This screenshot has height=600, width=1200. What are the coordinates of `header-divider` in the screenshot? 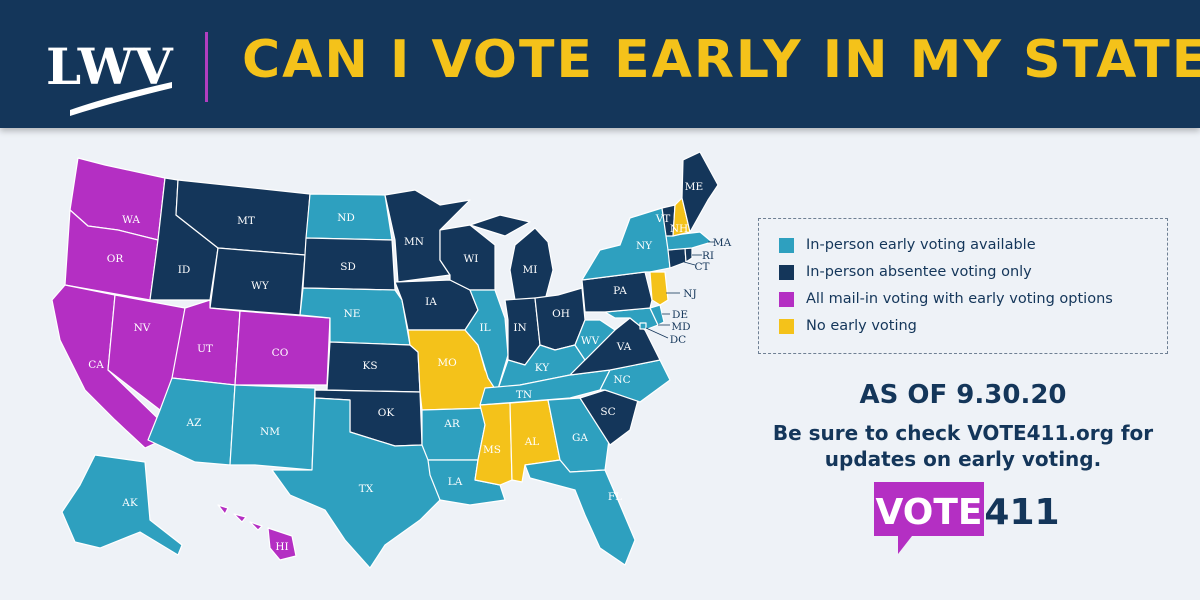 It's located at (206, 67).